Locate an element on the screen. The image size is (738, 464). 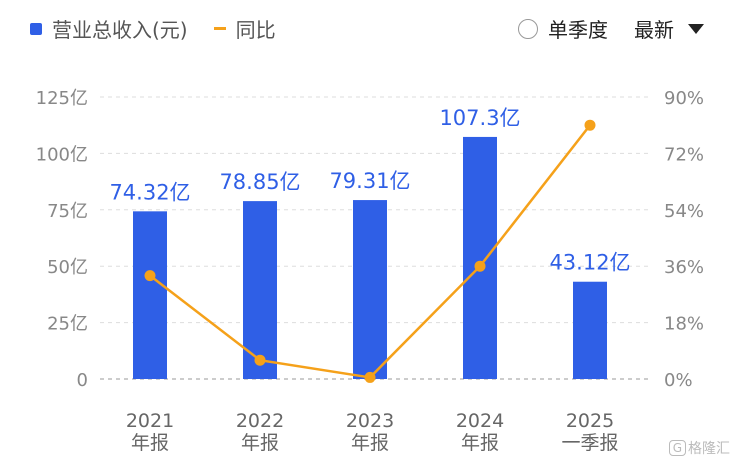
legend: 营业总收入(元) 同比 is located at coordinates (153, 28).